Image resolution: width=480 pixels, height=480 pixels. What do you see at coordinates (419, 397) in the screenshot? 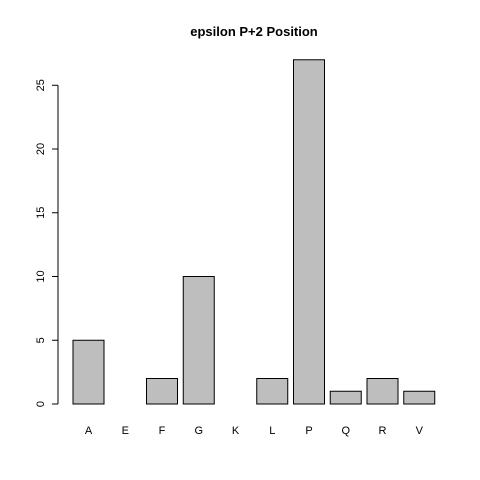
I see `bar-V` at bounding box center [419, 397].